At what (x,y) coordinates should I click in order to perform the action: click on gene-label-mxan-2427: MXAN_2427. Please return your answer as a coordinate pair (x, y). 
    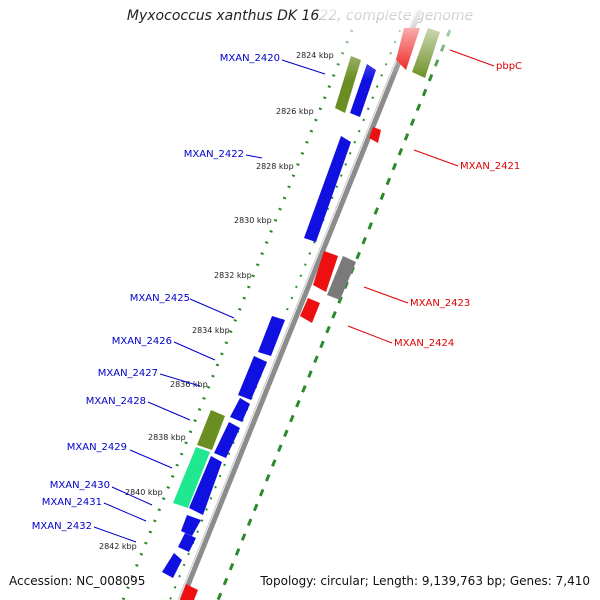
    Looking at the image, I should click on (128, 373).